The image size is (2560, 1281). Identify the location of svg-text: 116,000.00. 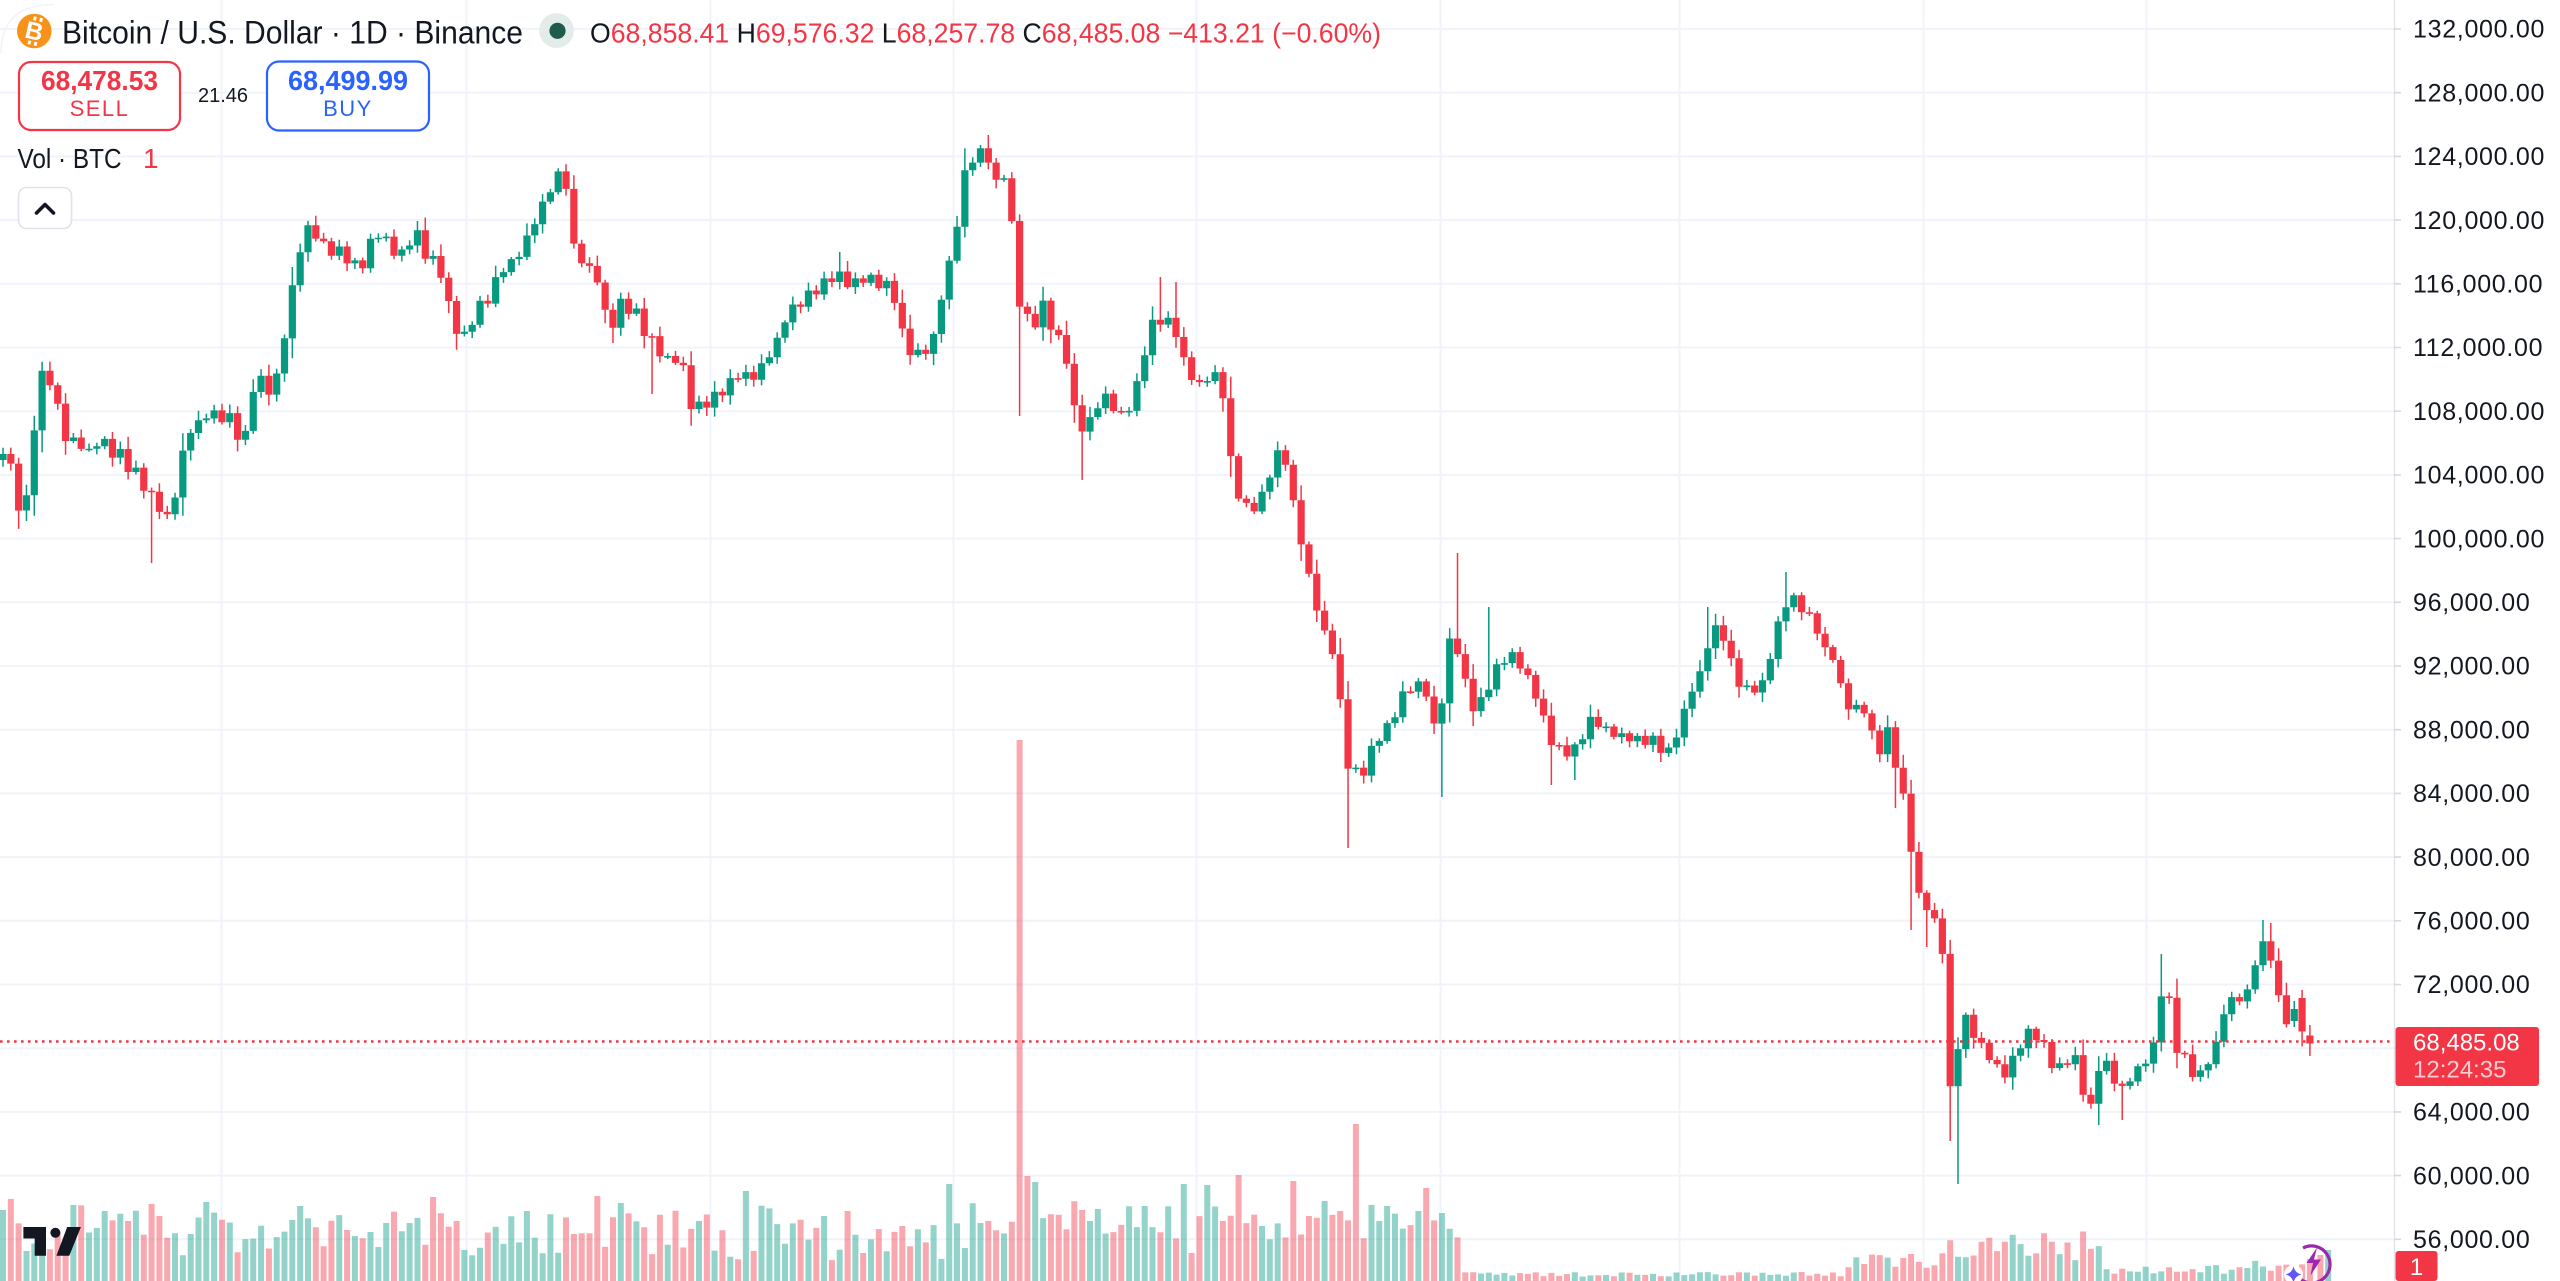
(2478, 285).